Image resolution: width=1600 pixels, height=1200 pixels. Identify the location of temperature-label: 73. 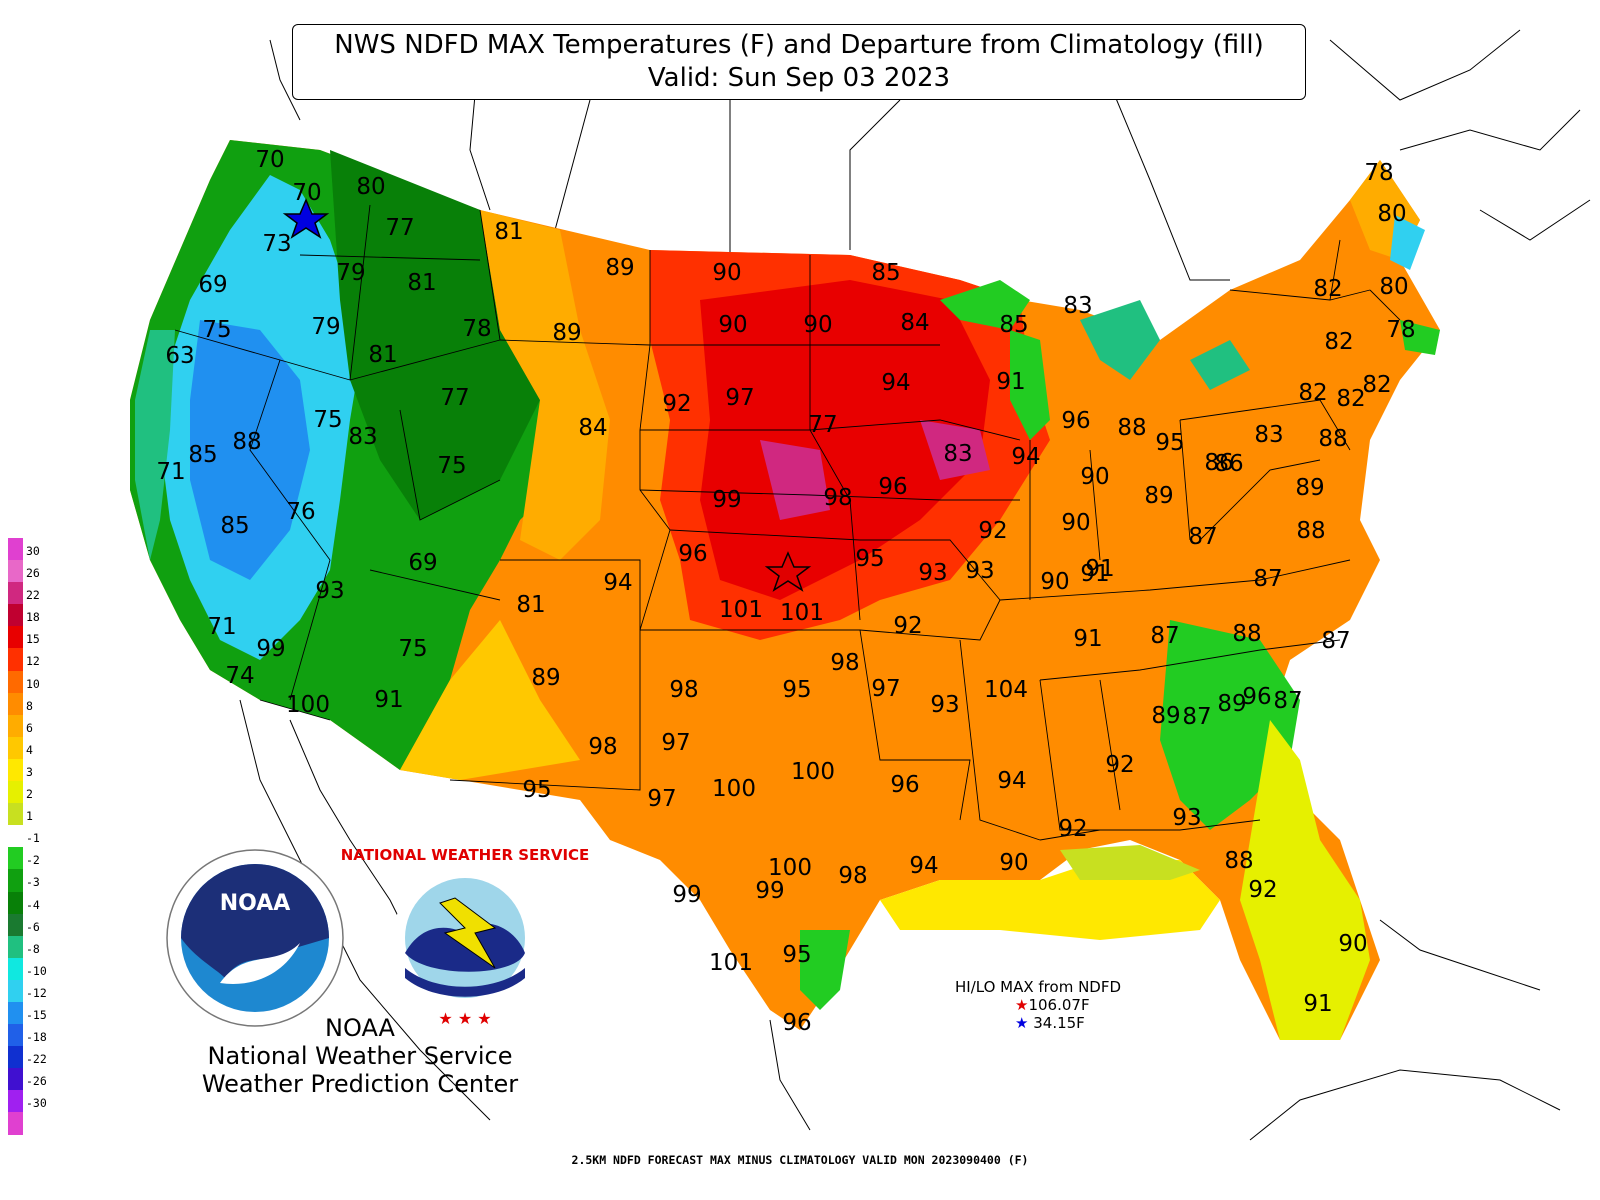
(276, 244).